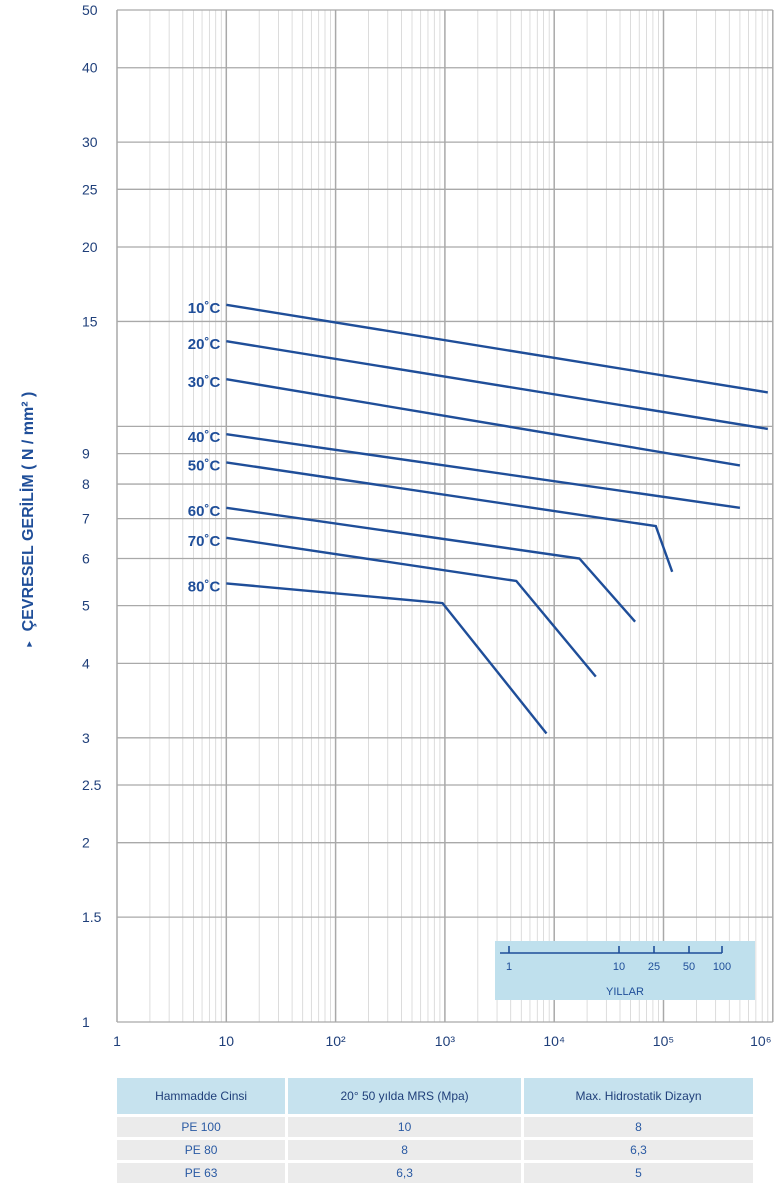 This screenshot has width=784, height=1200. What do you see at coordinates (204, 465) in the screenshot?
I see `series-label: 50˚C` at bounding box center [204, 465].